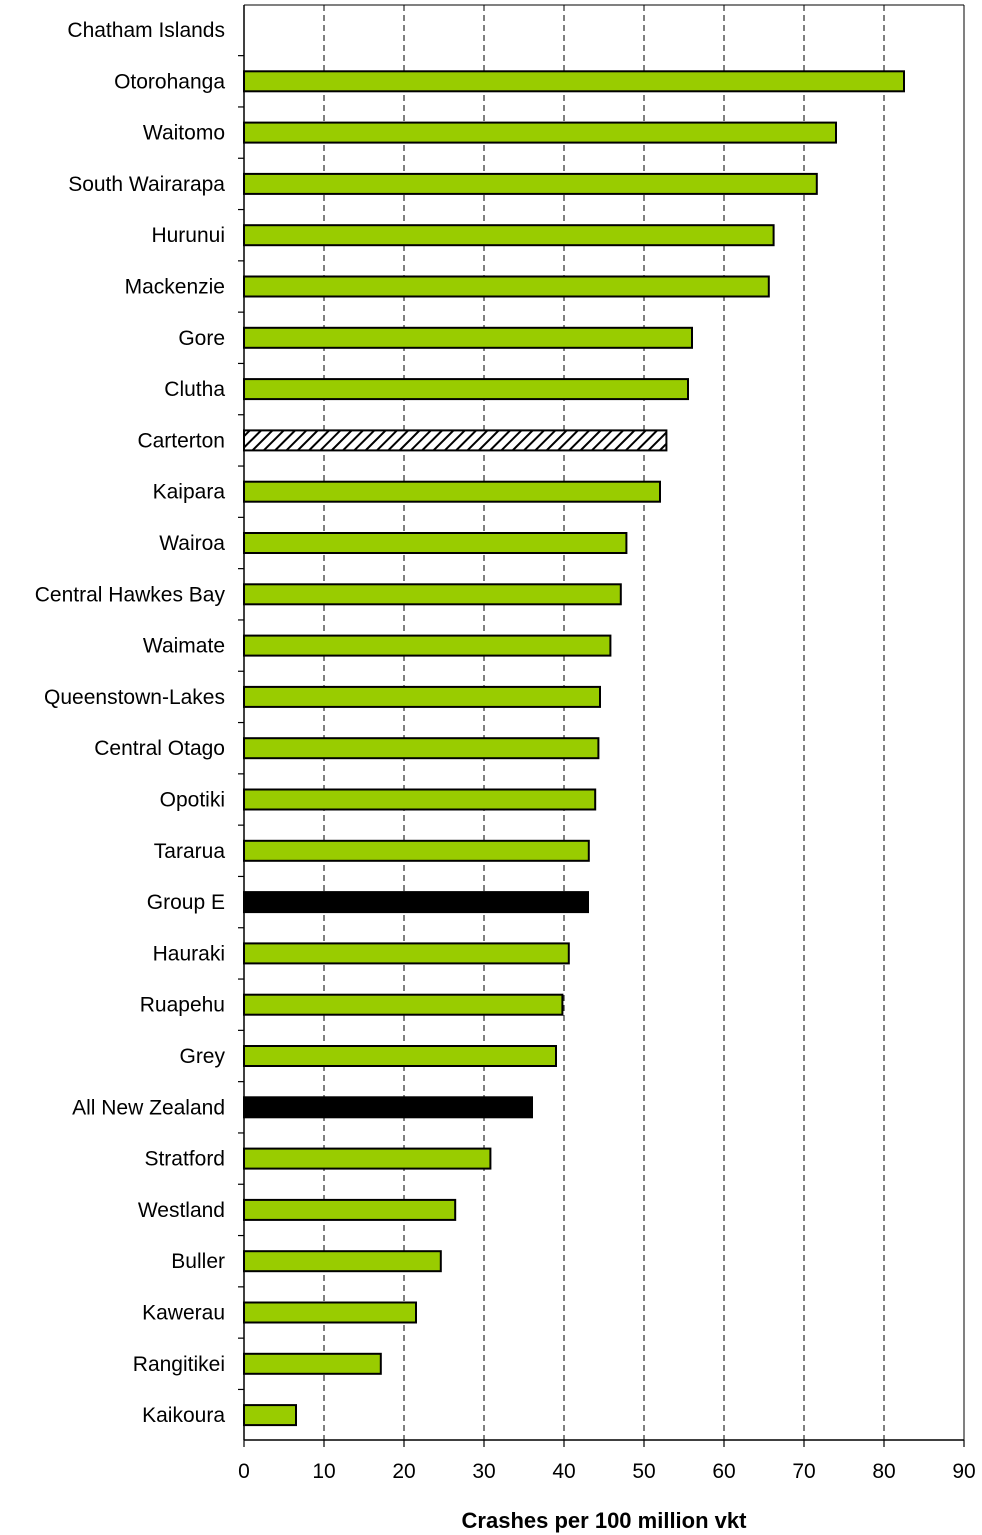  Describe the element at coordinates (416, 850) in the screenshot. I see `bar-tararua` at that location.